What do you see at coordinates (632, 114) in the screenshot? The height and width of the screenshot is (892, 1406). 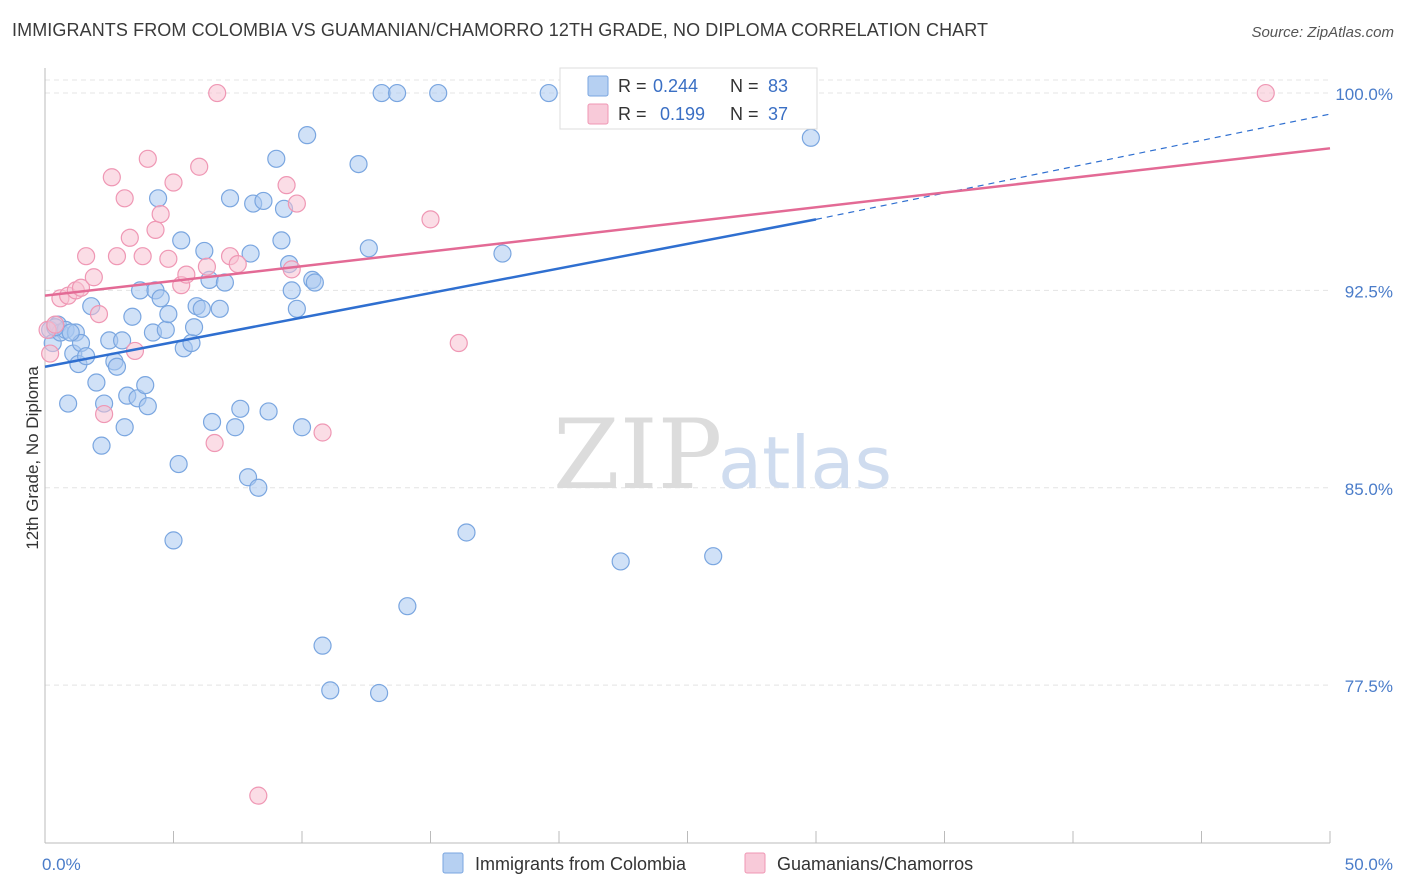 I see `legend-r-label-2: R =` at bounding box center [632, 114].